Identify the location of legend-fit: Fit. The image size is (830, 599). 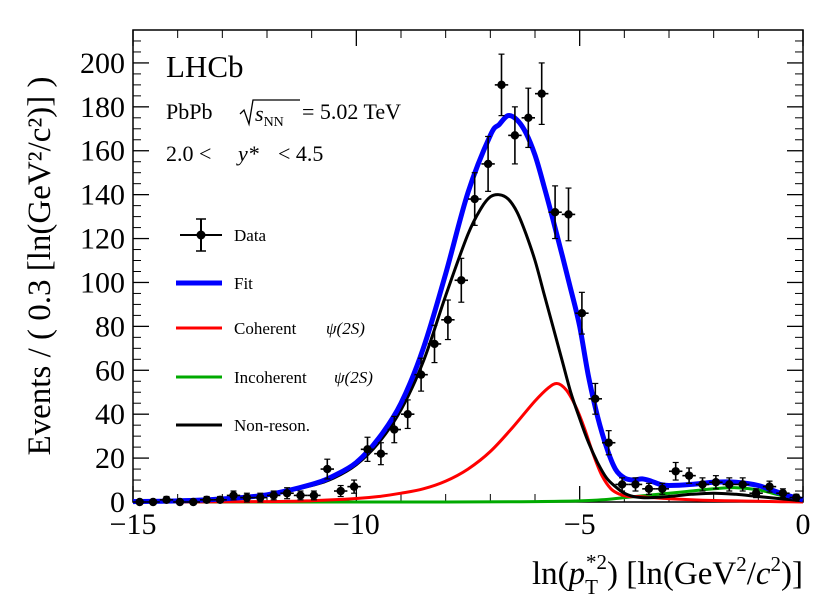
(214, 283).